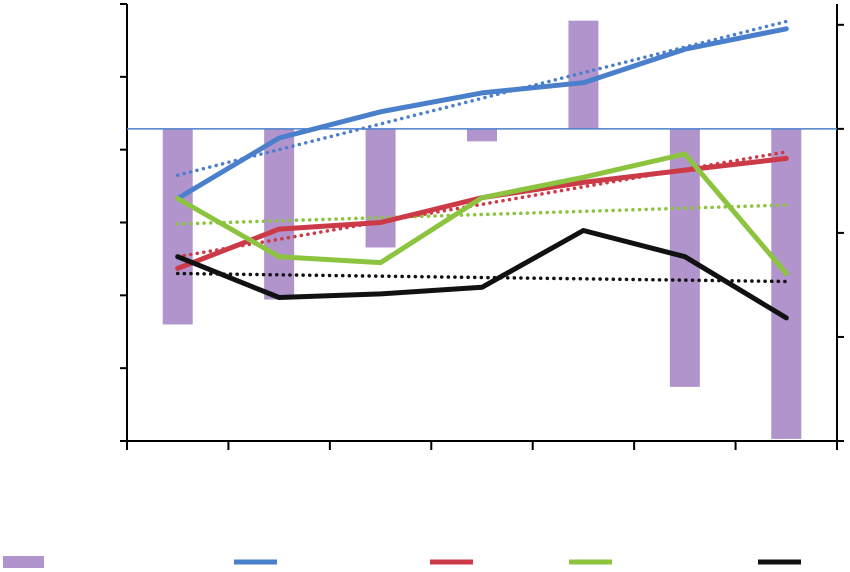  Describe the element at coordinates (23, 562) in the screenshot. I see `legend-swatch-bars` at that location.